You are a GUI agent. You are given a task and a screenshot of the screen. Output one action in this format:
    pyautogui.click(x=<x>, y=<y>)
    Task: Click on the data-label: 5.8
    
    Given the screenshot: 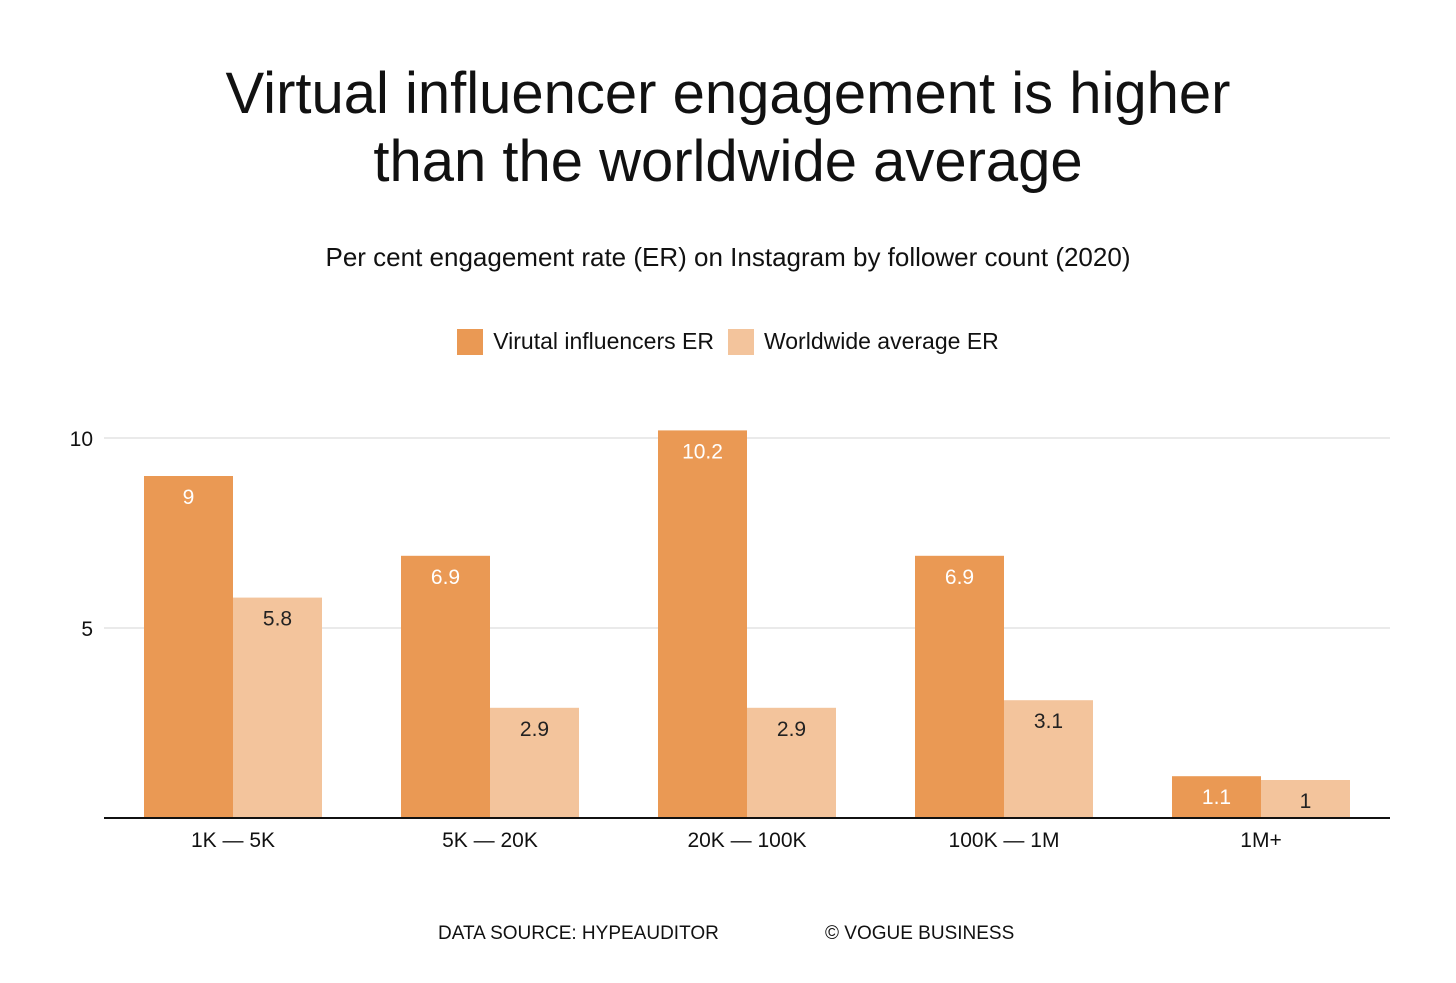 What is the action you would take?
    pyautogui.click(x=277, y=619)
    